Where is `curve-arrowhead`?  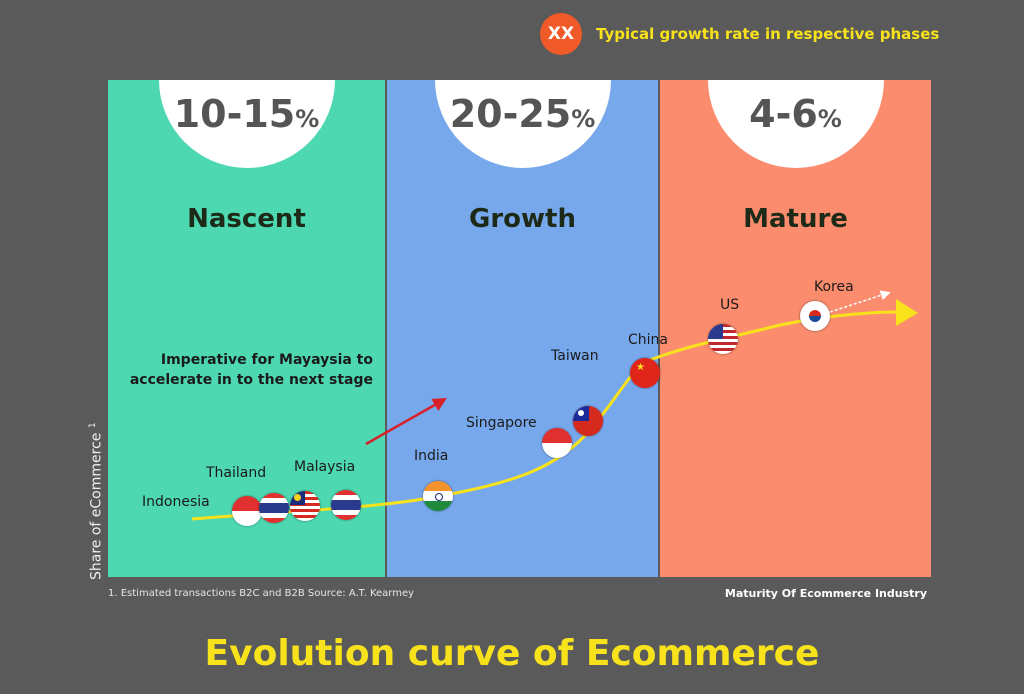
curve-arrowhead is located at coordinates (907, 312).